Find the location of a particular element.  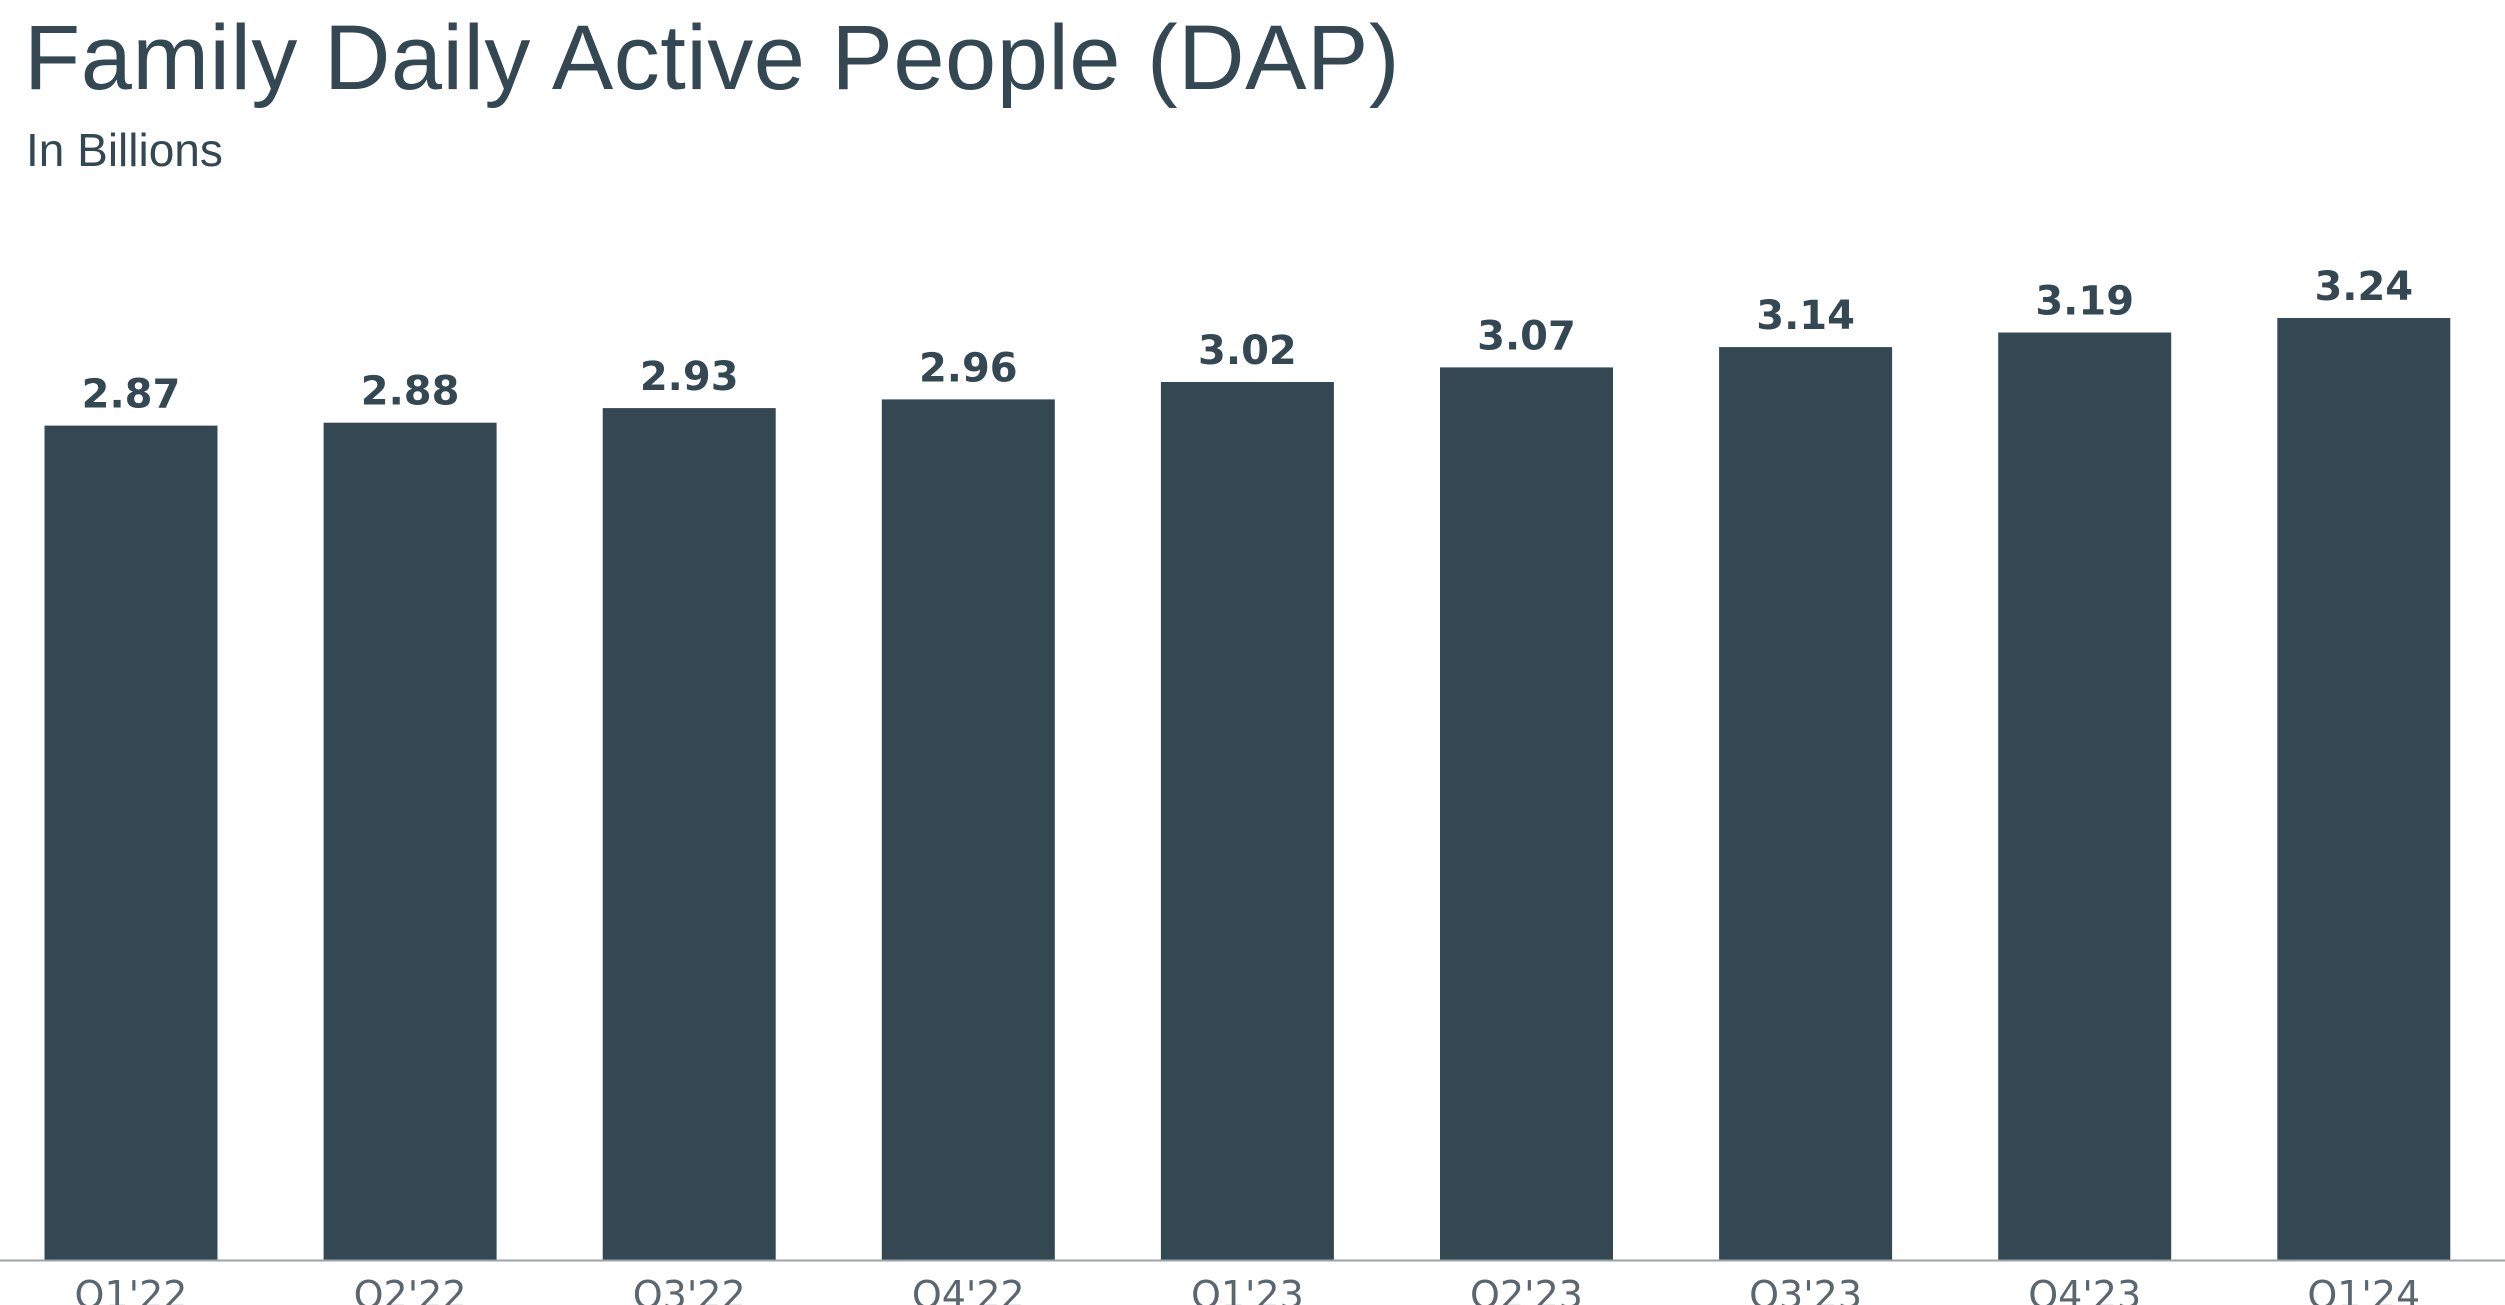

value-label-0: 2.87 is located at coordinates (131, 395).